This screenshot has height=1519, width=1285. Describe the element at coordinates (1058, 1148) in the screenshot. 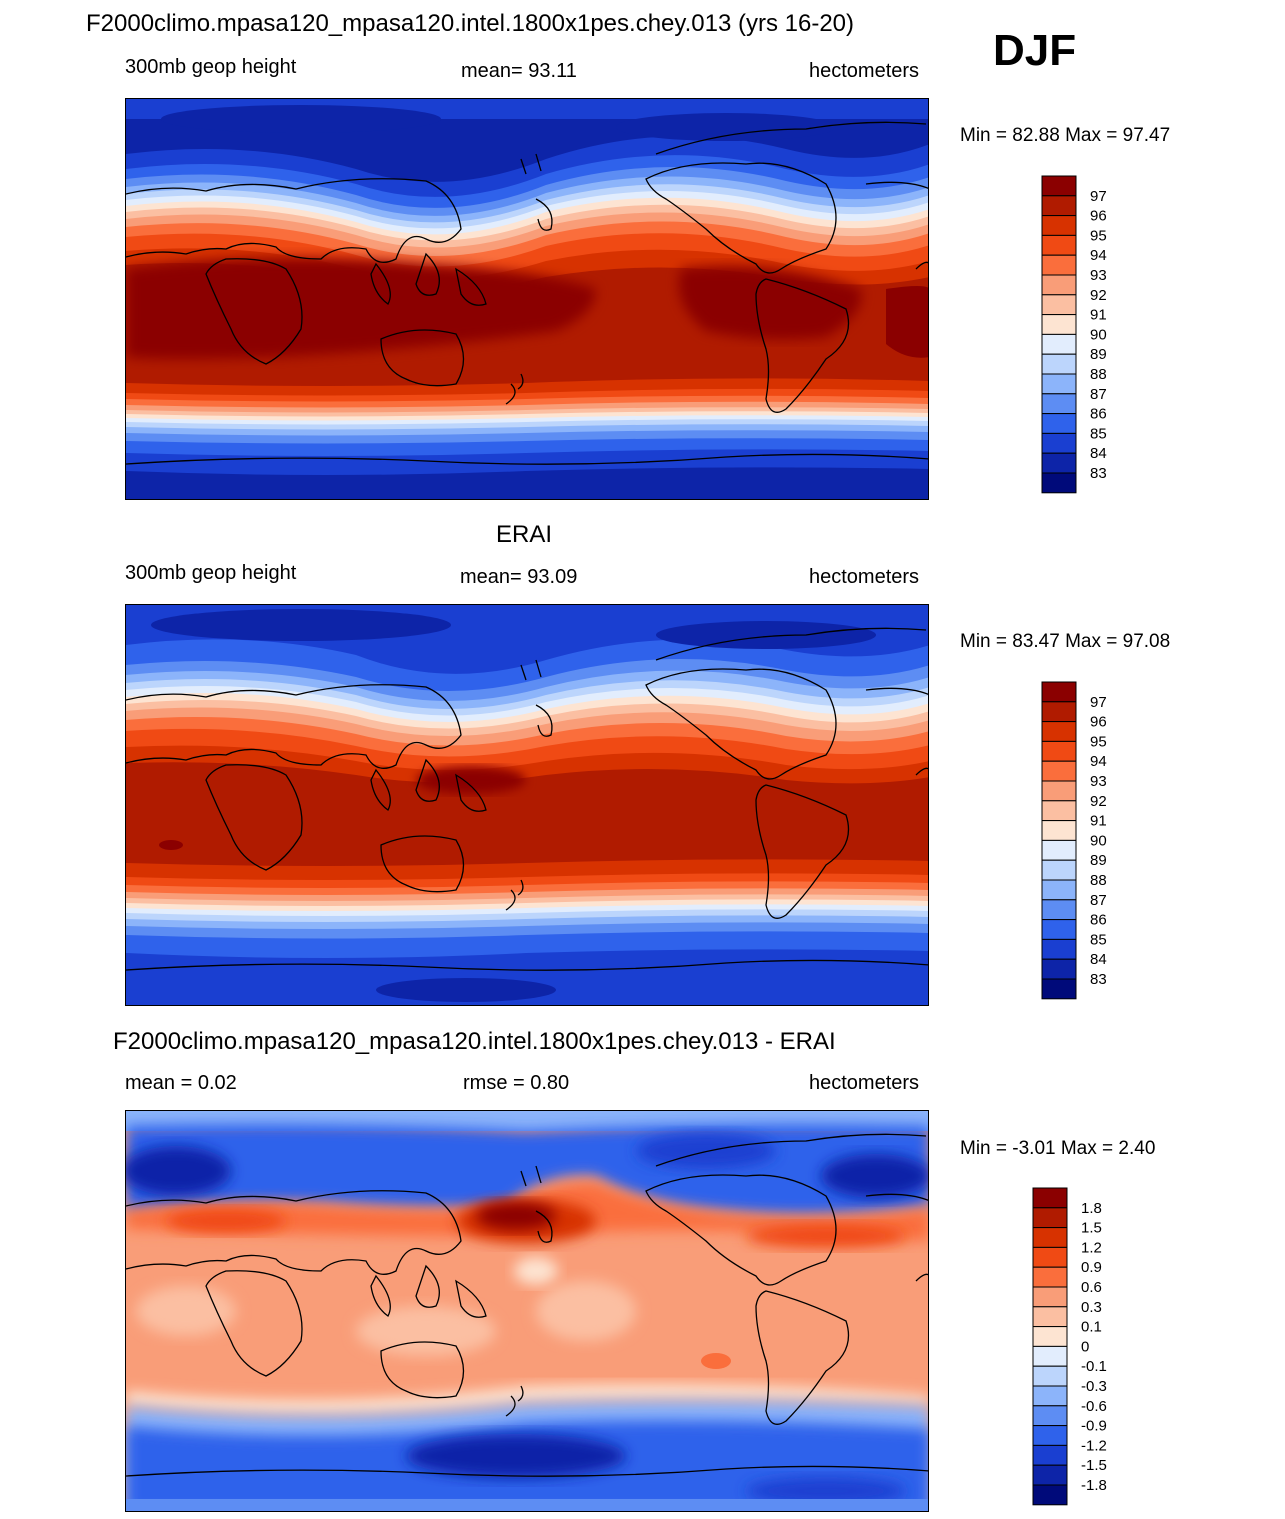

I see `panel3-minmax: Min = -3.01 Max = 2.40` at that location.